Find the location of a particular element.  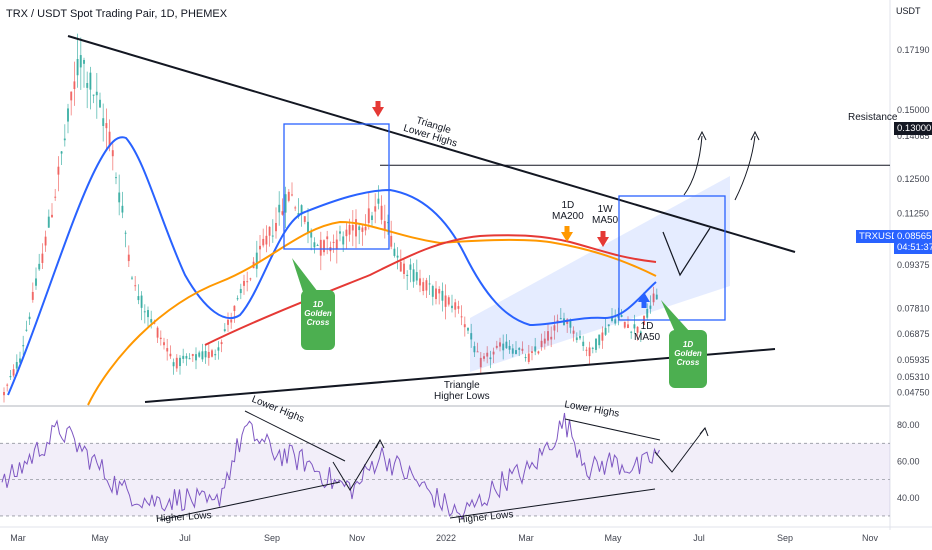

golden-cross-badge-1: 1D Golden Cross is located at coordinates (318, 320).